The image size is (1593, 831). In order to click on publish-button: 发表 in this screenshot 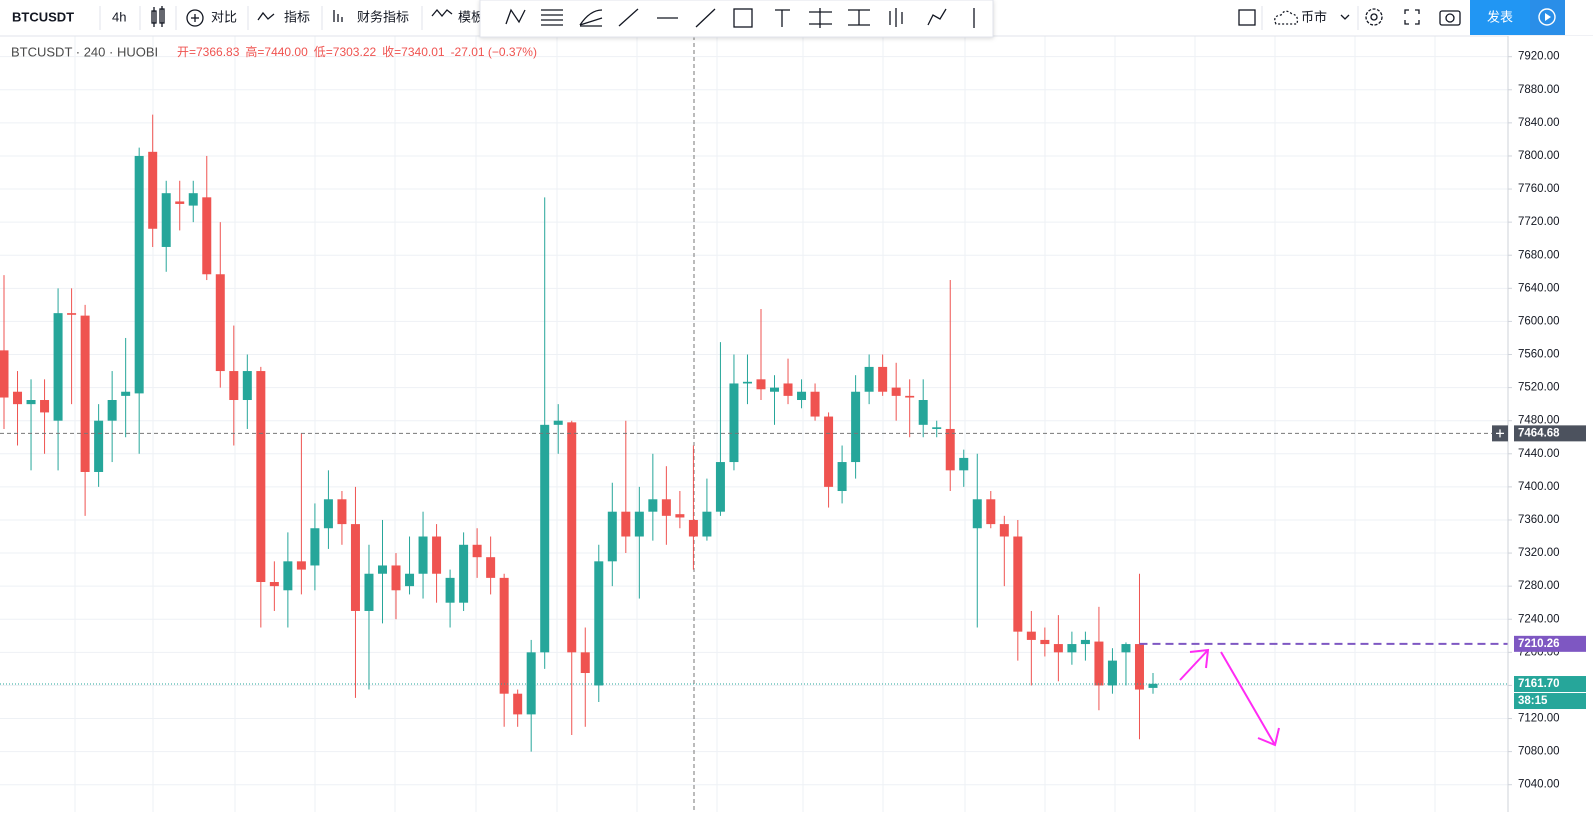, I will do `click(1500, 16)`.